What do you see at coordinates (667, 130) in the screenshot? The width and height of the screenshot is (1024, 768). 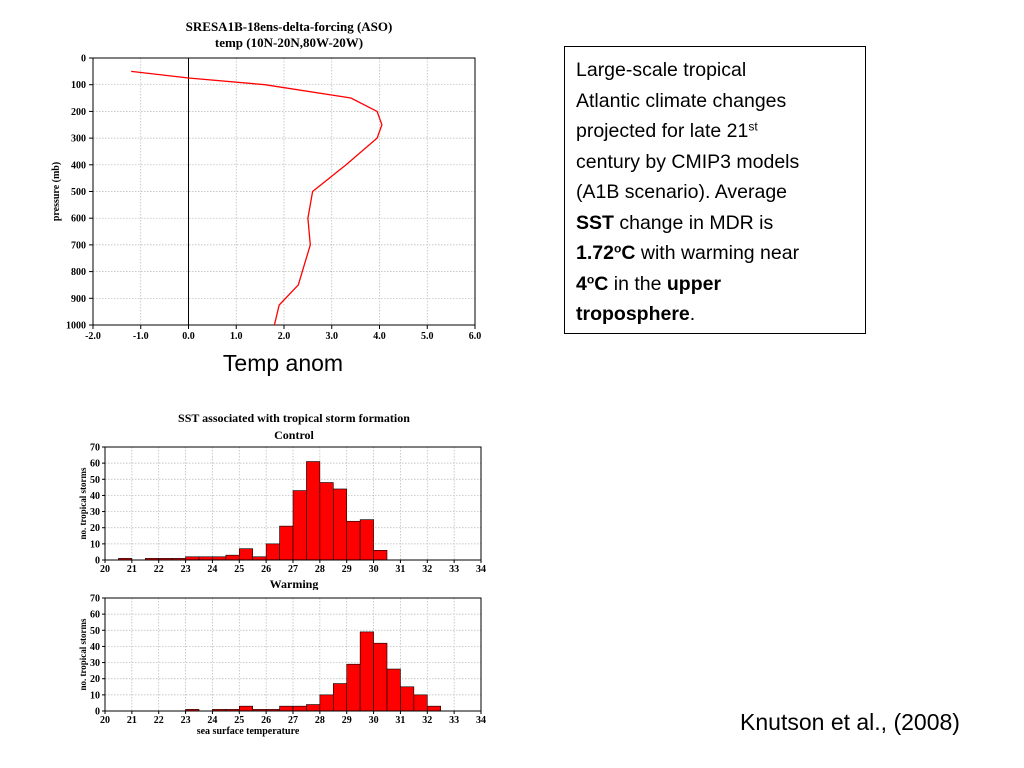 I see `summary-line: projected for late 21st` at bounding box center [667, 130].